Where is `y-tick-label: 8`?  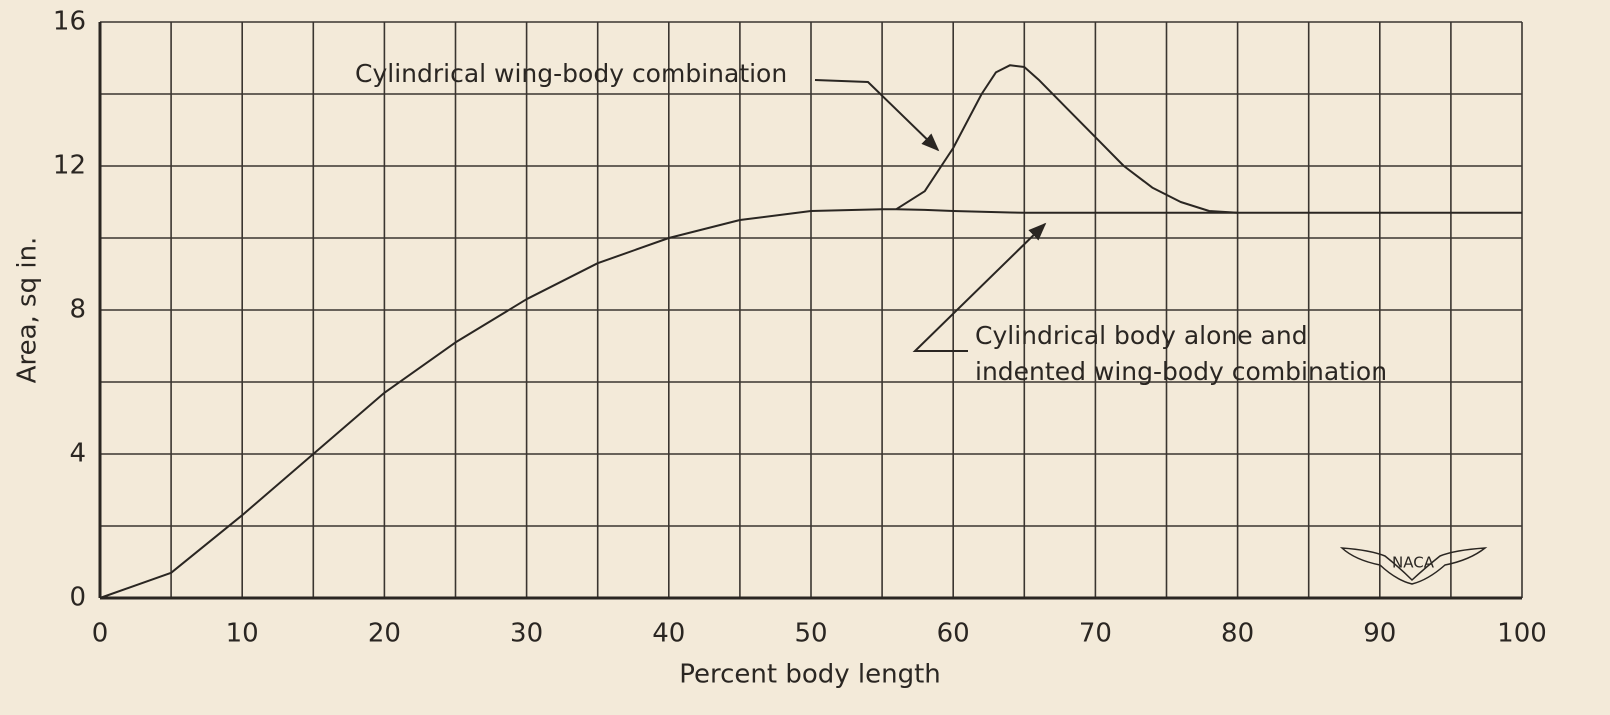 y-tick-label: 8 is located at coordinates (77, 310).